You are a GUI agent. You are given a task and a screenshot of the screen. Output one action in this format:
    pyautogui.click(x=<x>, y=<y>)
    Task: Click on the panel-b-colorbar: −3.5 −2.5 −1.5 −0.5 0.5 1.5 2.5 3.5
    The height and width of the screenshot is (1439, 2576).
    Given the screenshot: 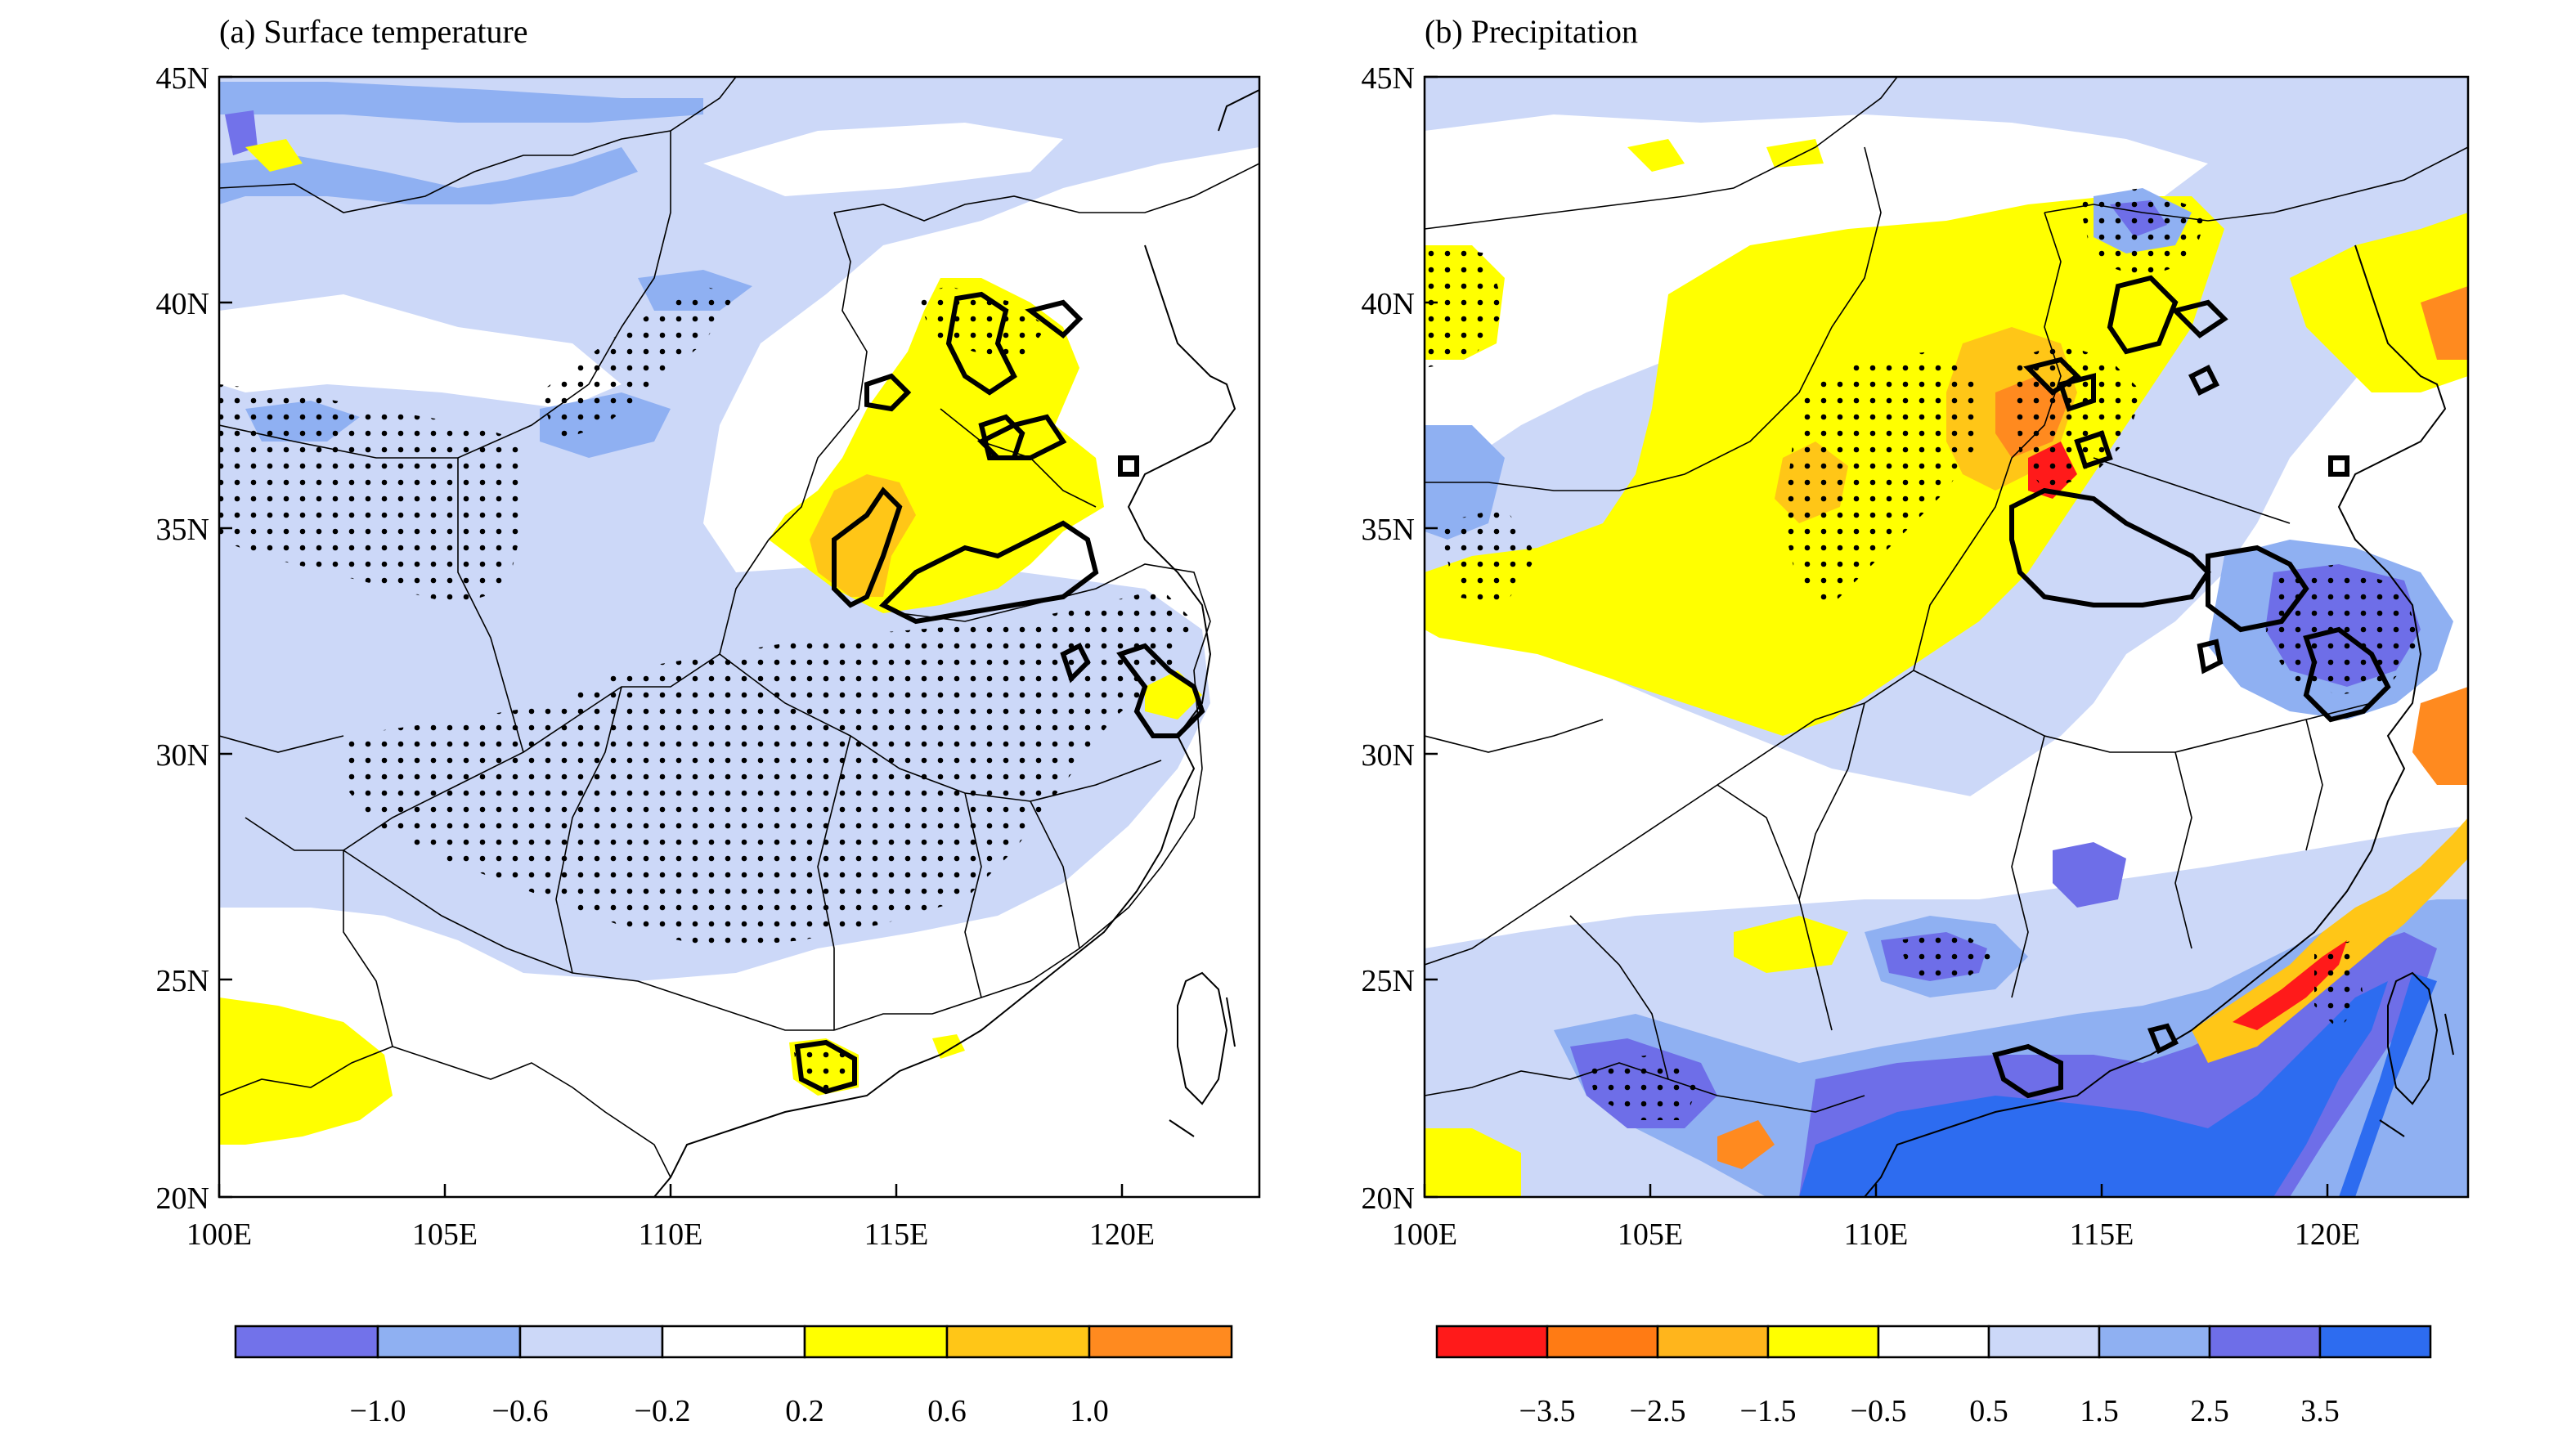 What is the action you would take?
    pyautogui.click(x=1934, y=1376)
    